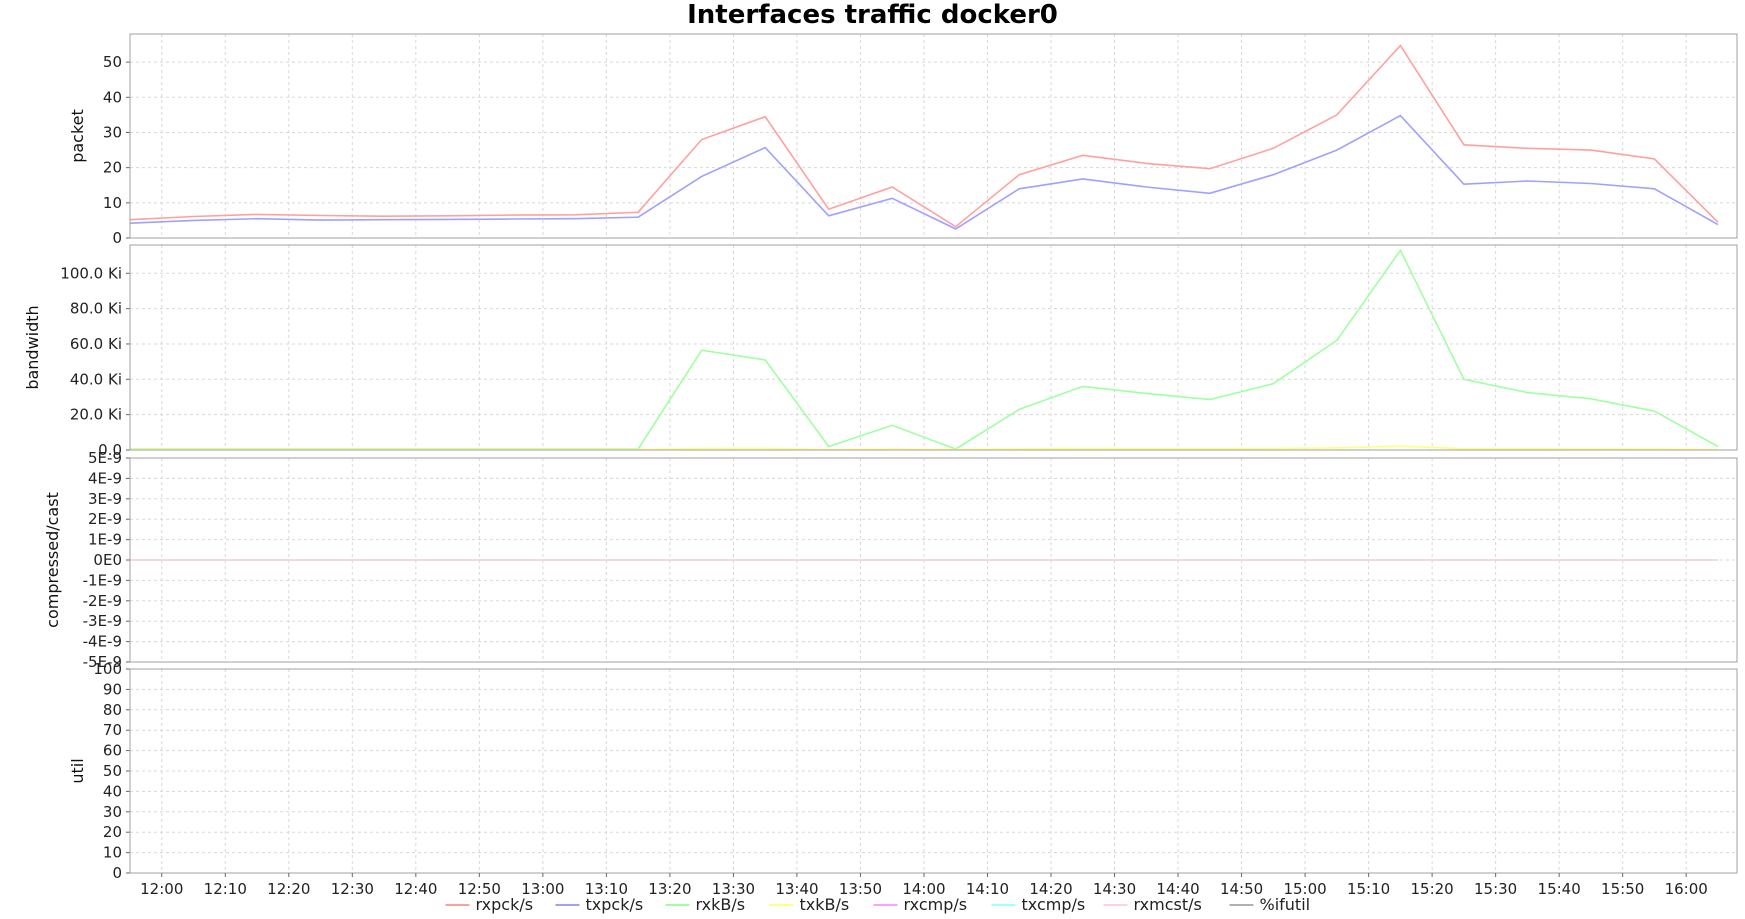 This screenshot has height=919, width=1745. I want to click on y-tick-label: -5E-9, so click(102, 662).